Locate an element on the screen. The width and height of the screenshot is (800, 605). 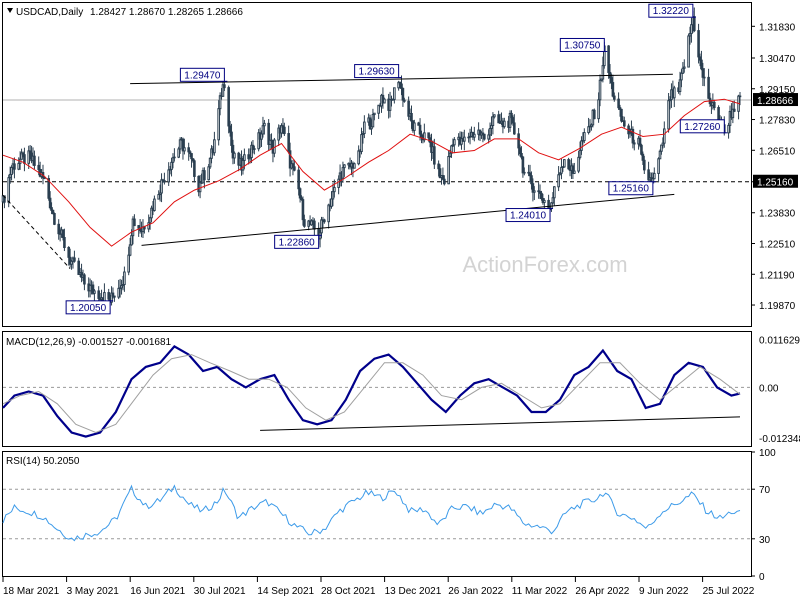
annotation-label: 1.22860 is located at coordinates (297, 242).